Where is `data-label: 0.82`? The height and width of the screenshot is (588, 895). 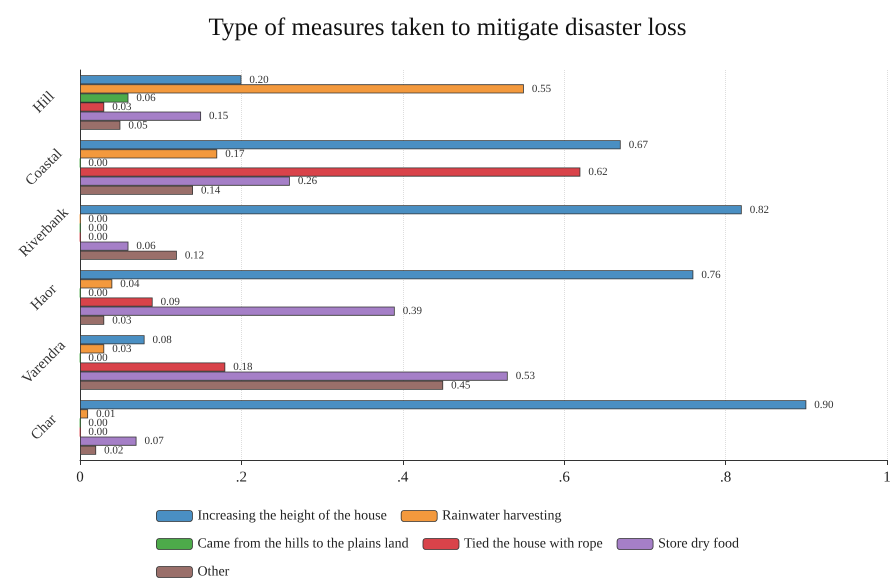
data-label: 0.82 is located at coordinates (759, 210).